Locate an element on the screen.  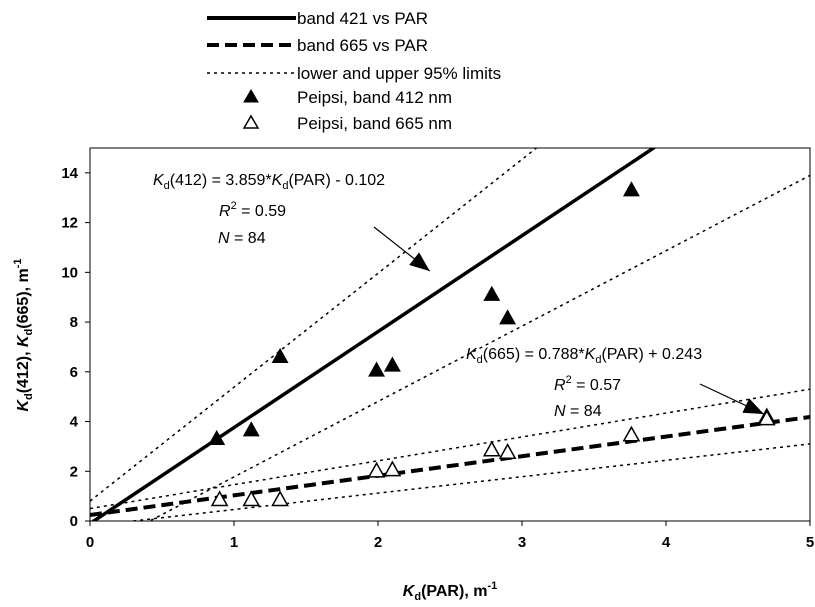
legend-item-solid: band 421 vs PAR is located at coordinates (317, 18).